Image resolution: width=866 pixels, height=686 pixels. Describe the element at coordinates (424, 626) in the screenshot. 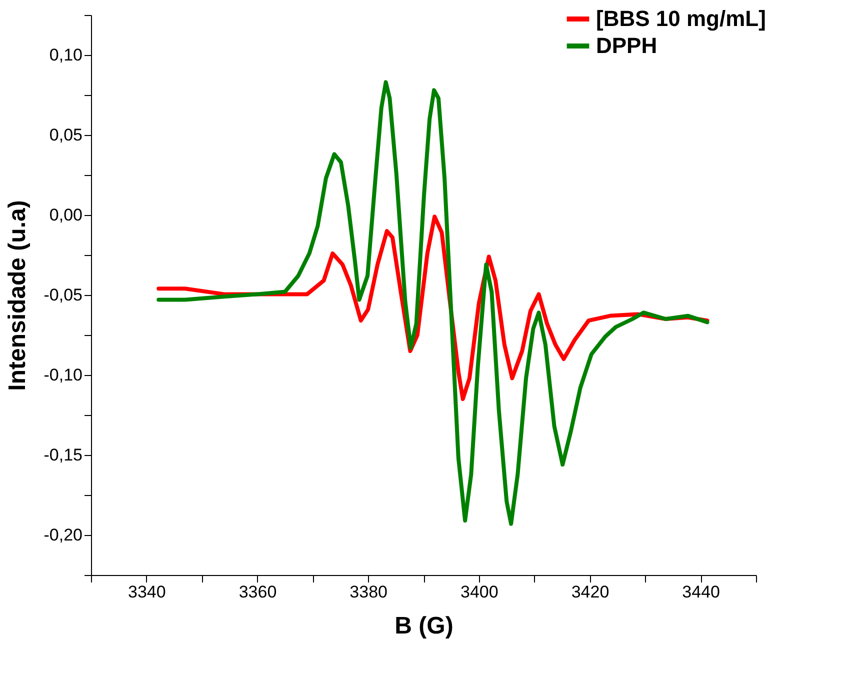

I see `x-axis-title: B (G)` at that location.